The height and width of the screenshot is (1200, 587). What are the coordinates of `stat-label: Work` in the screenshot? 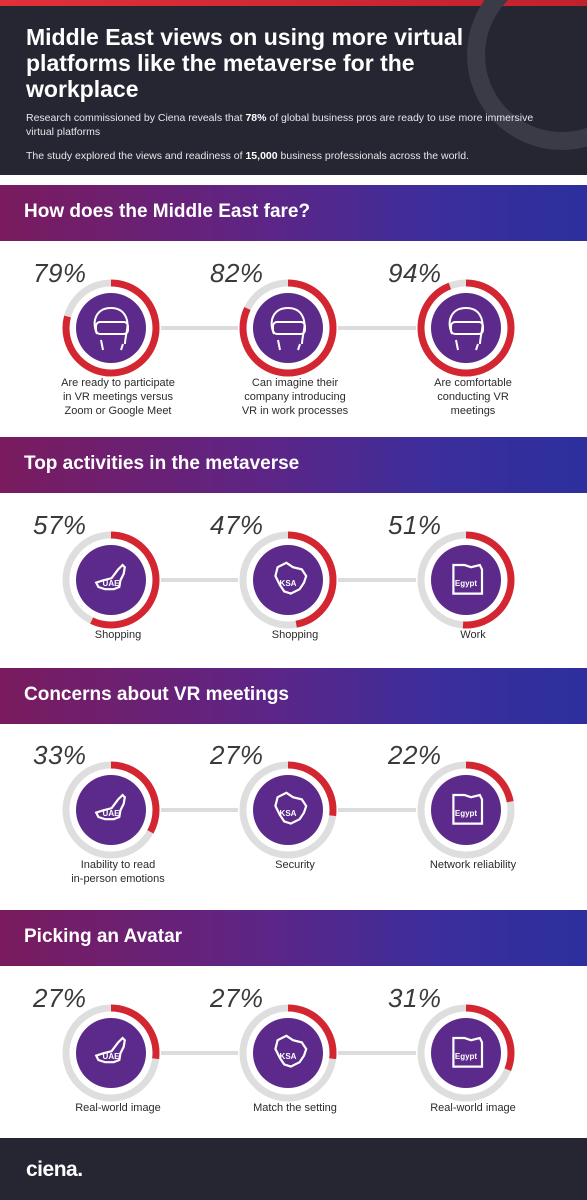 It's located at (473, 635).